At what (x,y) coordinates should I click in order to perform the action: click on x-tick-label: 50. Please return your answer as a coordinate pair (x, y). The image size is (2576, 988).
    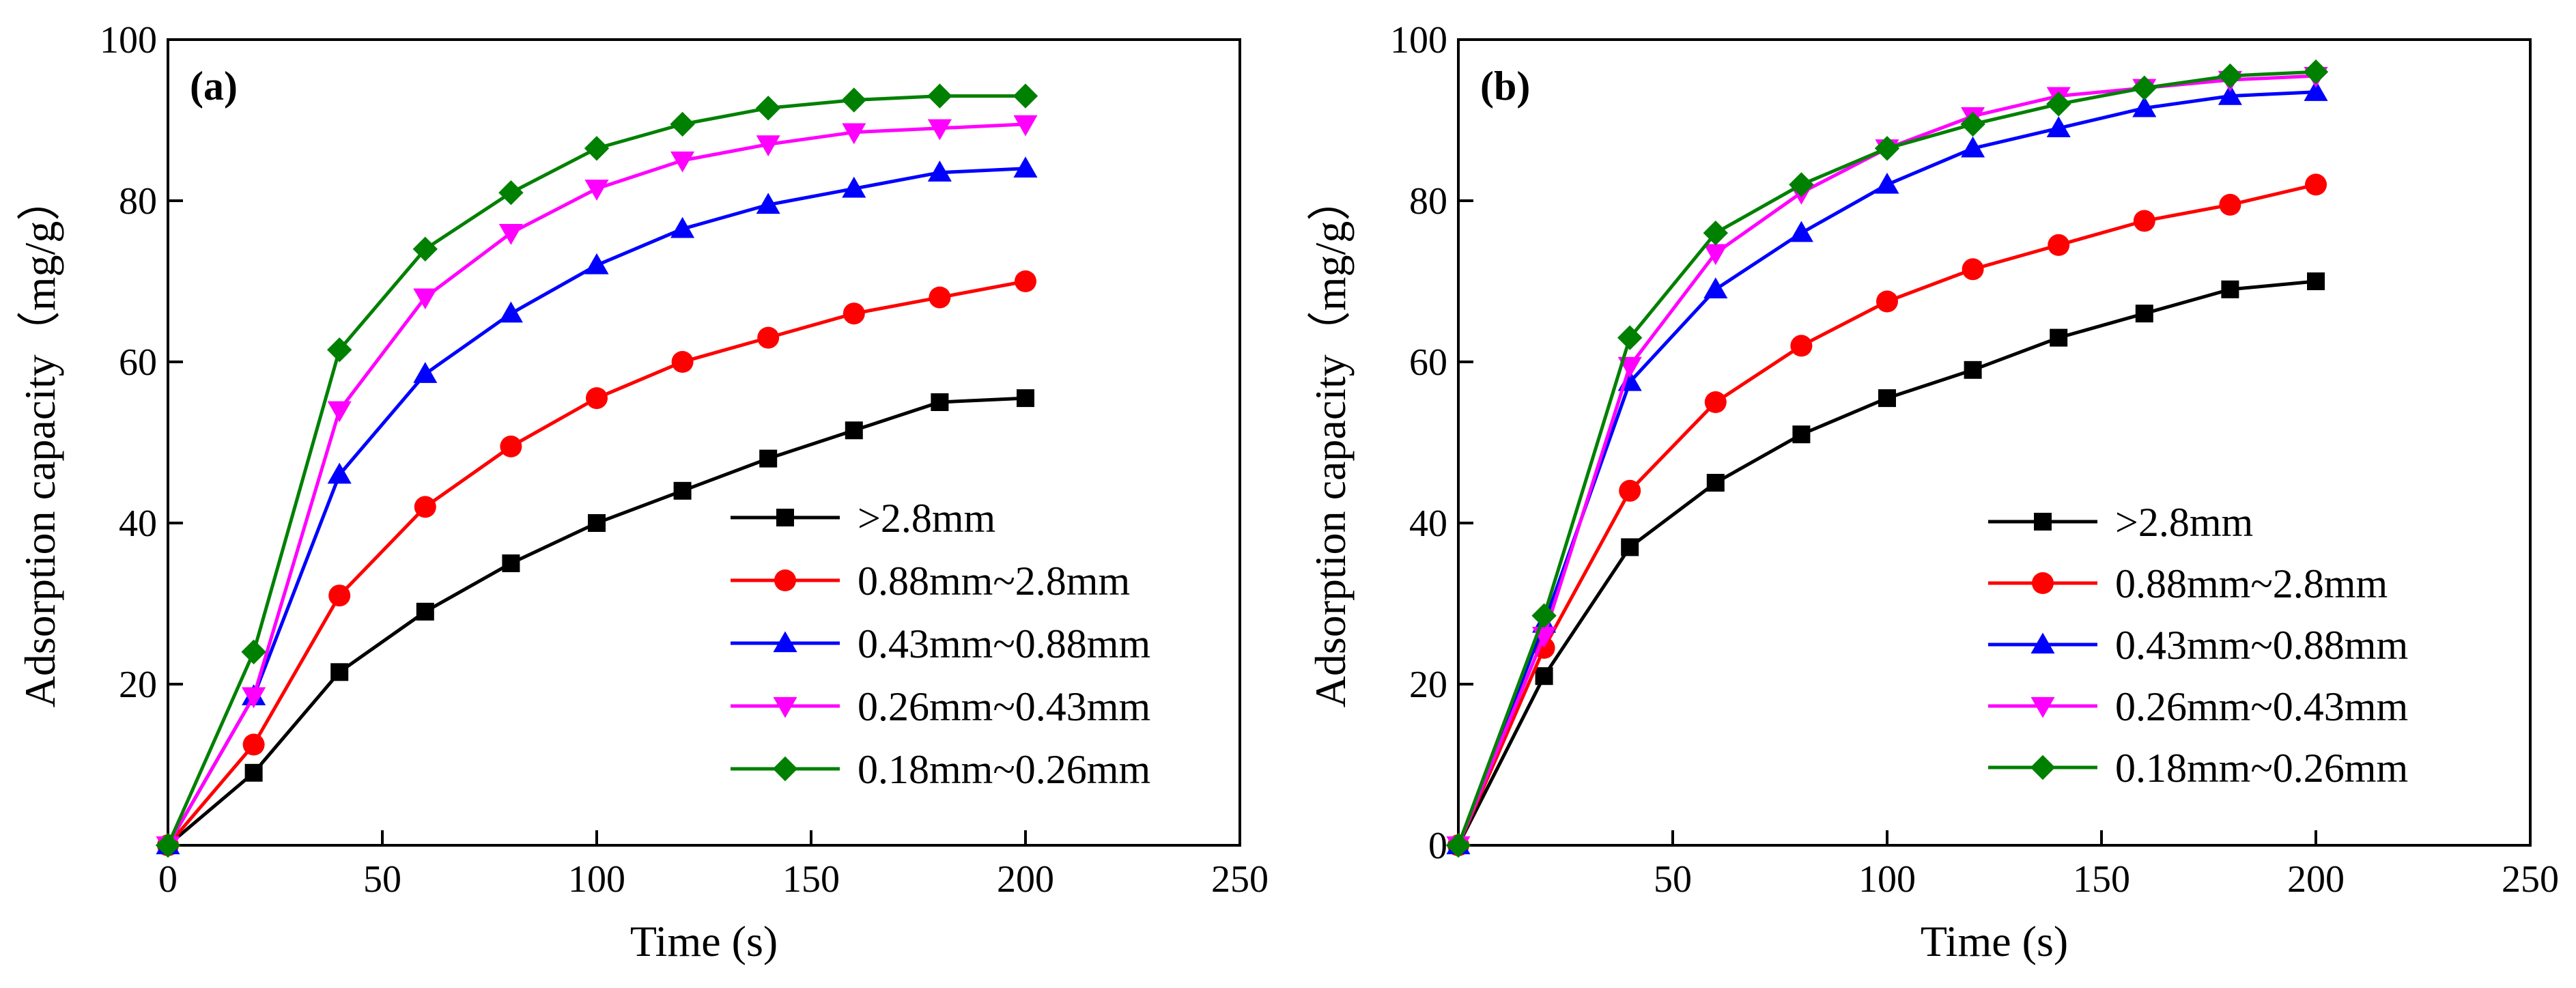
    Looking at the image, I should click on (1673, 880).